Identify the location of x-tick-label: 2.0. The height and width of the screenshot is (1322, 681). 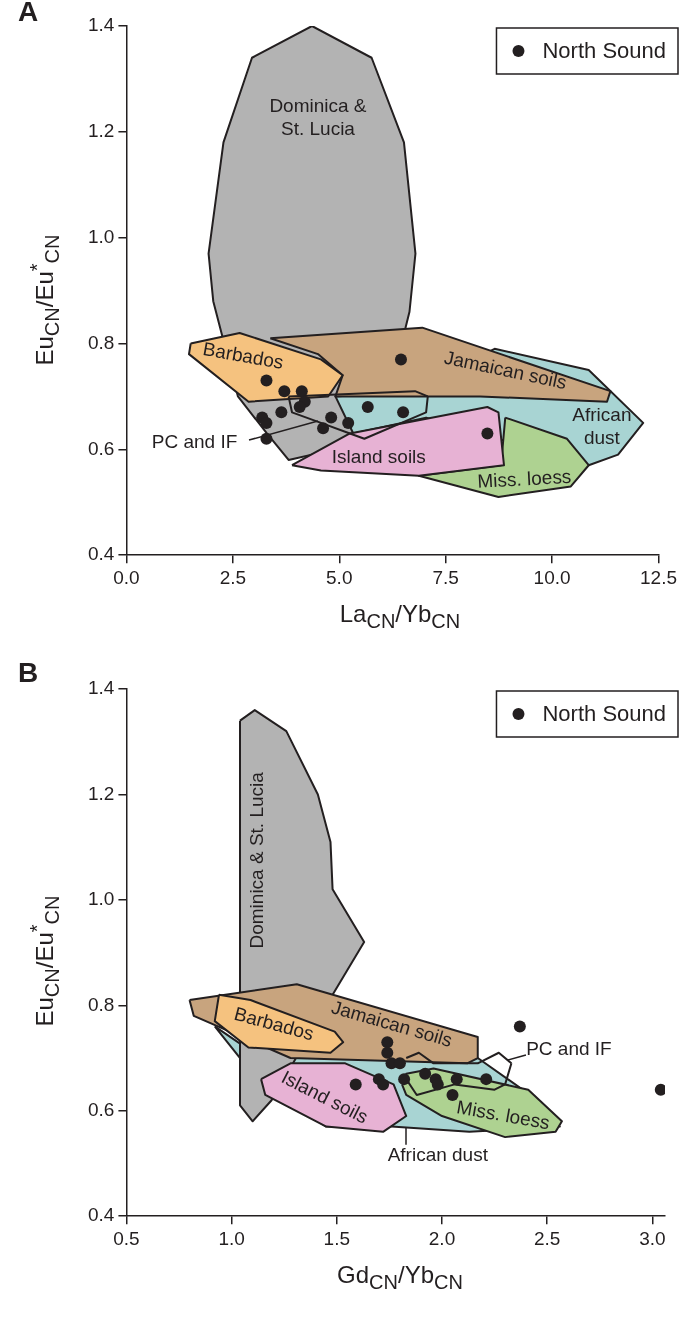
(442, 1238).